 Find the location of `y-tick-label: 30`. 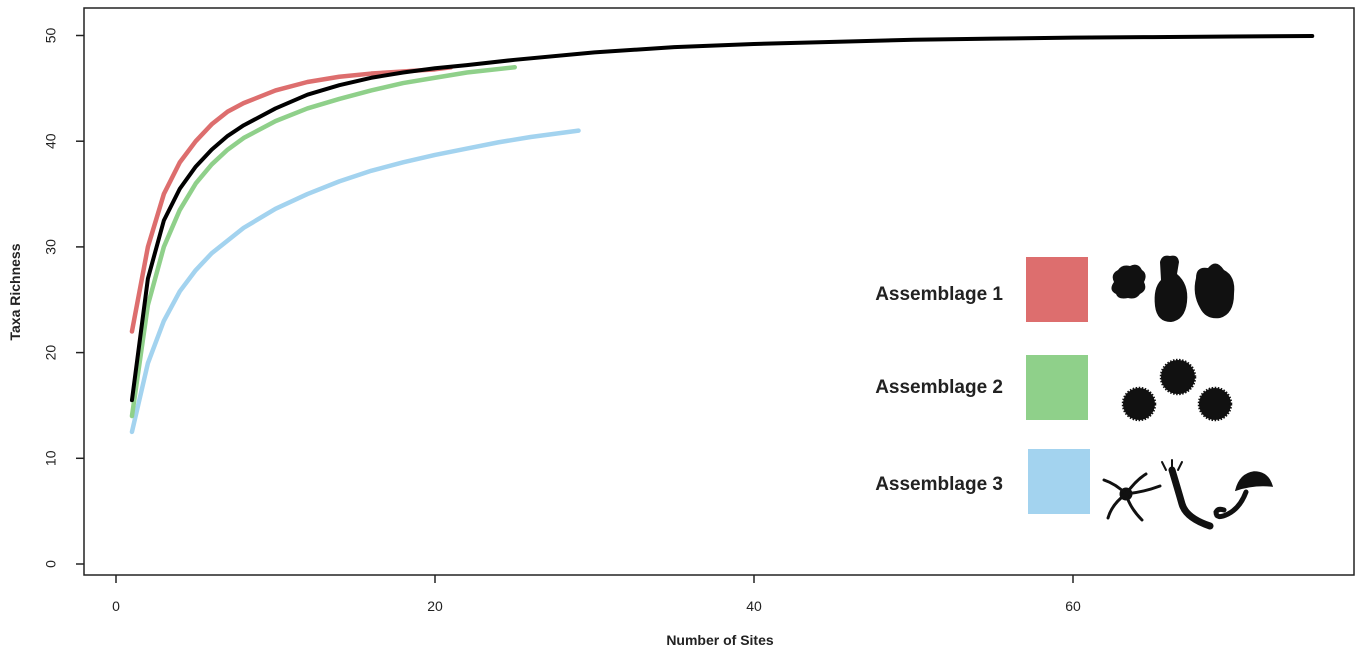

y-tick-label: 30 is located at coordinates (51, 247).